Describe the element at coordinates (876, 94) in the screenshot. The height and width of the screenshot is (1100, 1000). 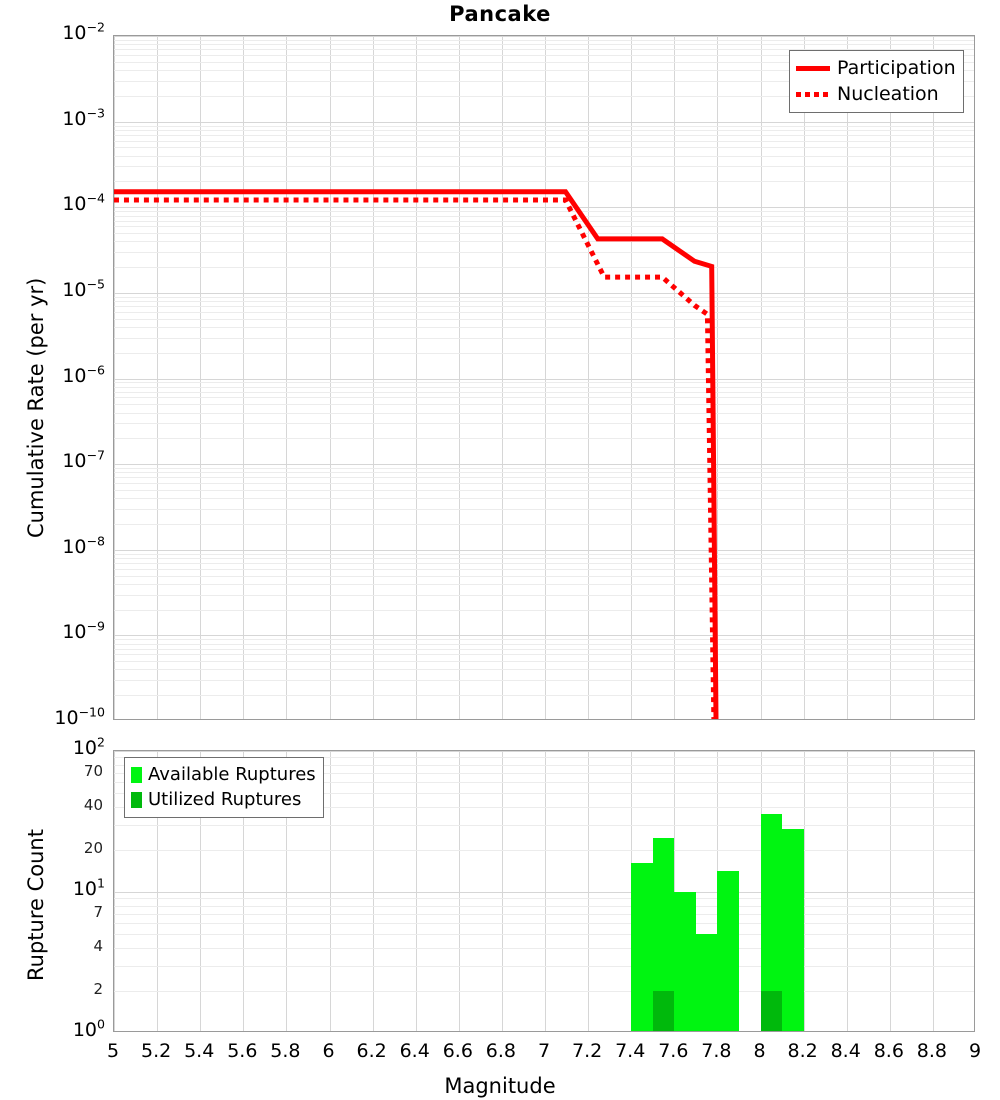
I see `legend-item-nucleation: Nucleation` at that location.